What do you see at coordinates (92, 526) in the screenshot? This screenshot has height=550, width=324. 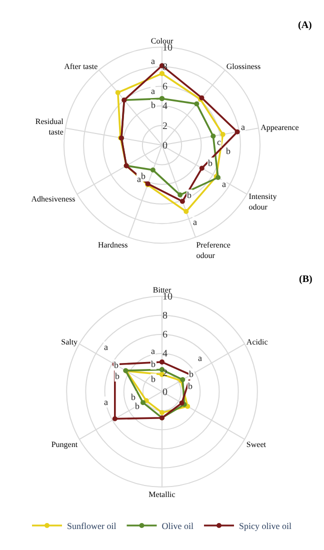 I see `legend-label: Sunflower oil` at bounding box center [92, 526].